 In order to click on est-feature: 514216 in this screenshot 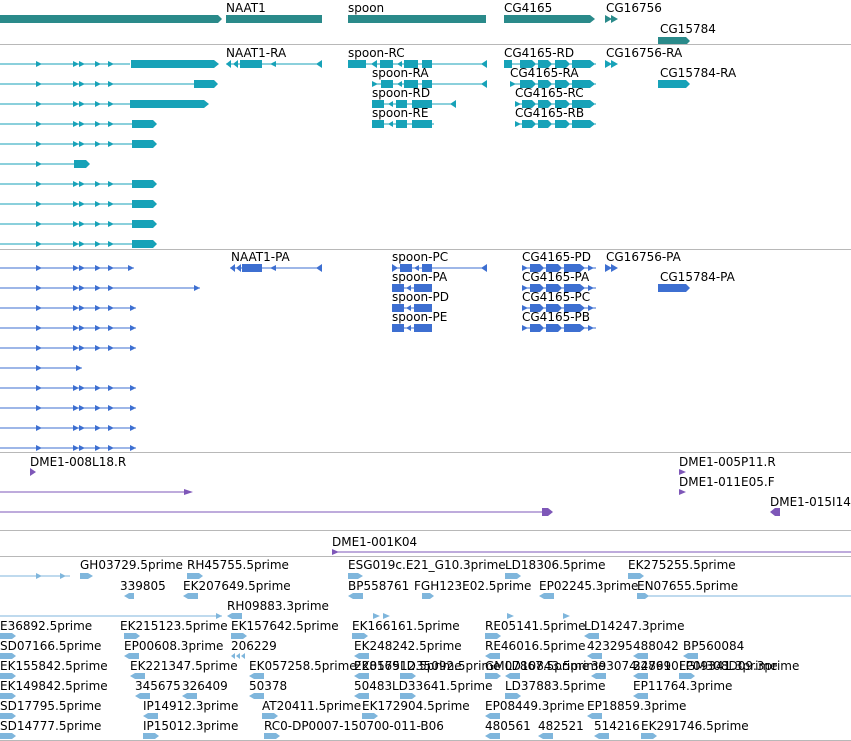, I will do `click(617, 729)`.